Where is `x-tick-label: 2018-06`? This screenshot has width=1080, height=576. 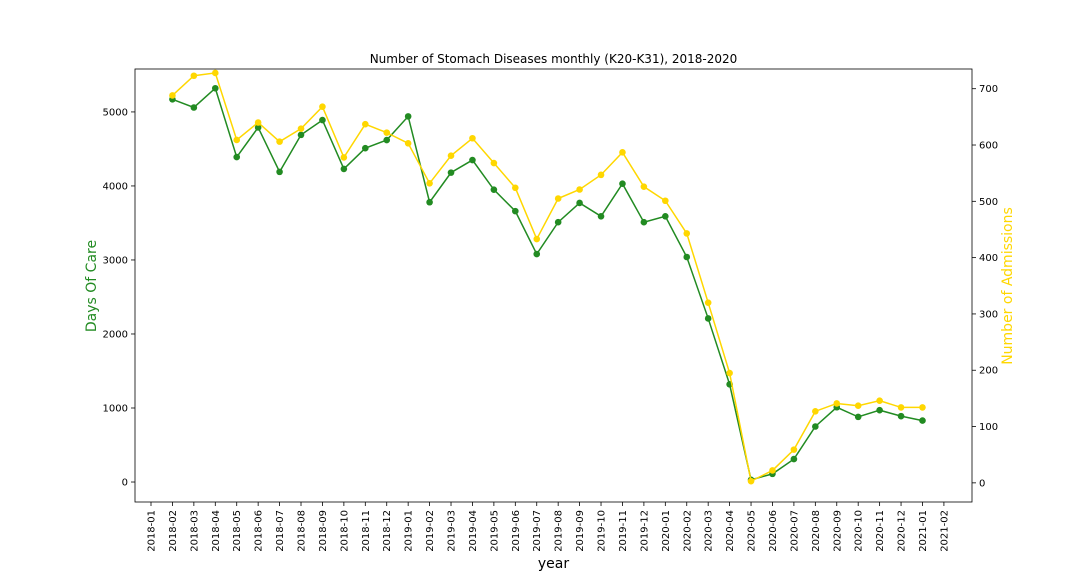 x-tick-label: 2018-06 is located at coordinates (259, 531).